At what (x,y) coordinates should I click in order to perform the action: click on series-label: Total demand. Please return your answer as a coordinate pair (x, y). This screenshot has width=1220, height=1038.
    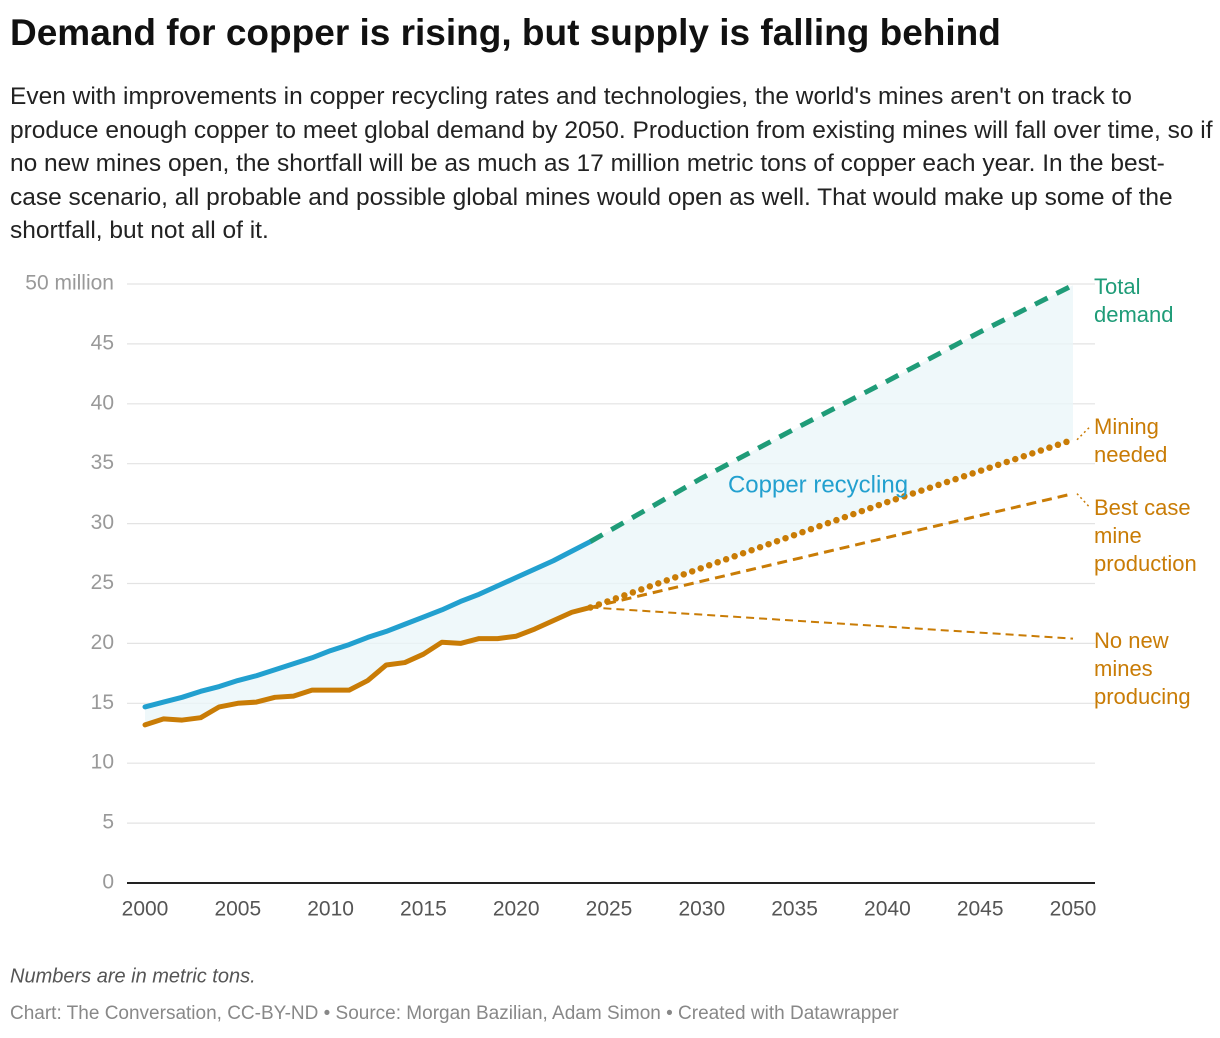
    Looking at the image, I should click on (1134, 301).